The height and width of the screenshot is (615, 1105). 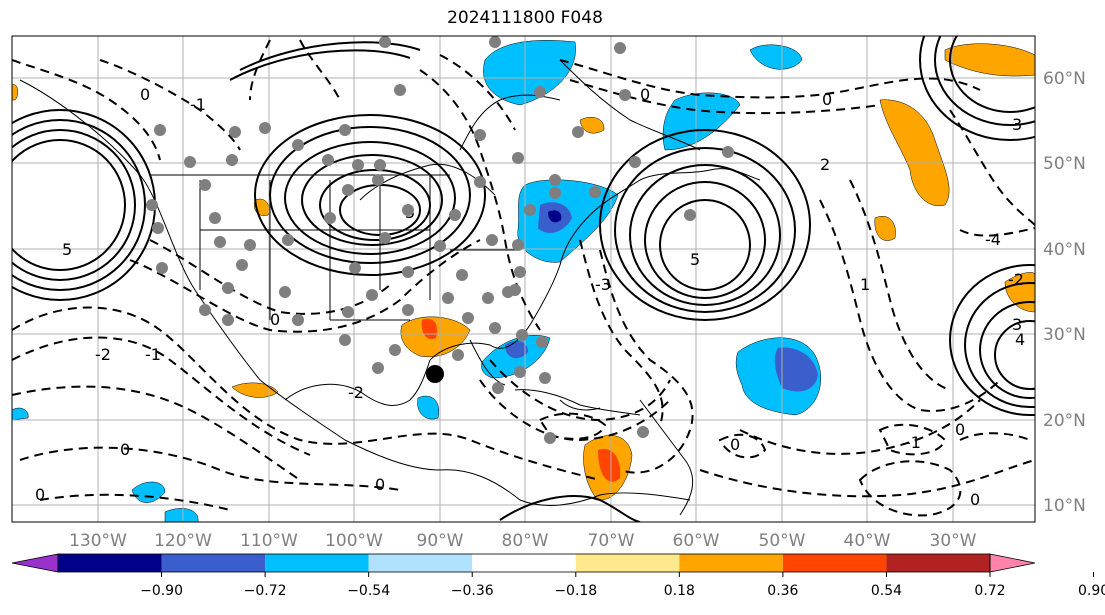 I want to click on lon-label: 80°W, so click(x=525, y=541).